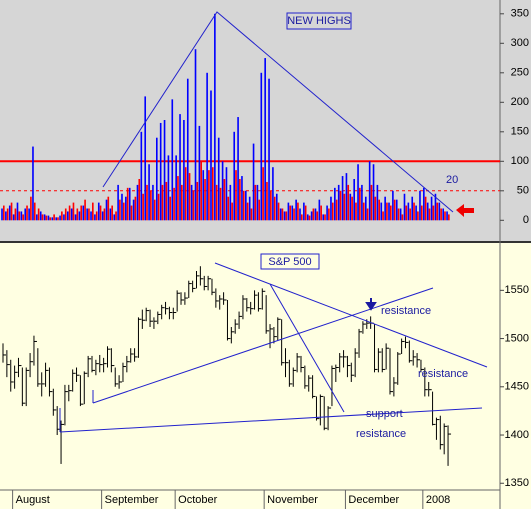  What do you see at coordinates (197, 500) in the screenshot?
I see `x-tick-label: October` at bounding box center [197, 500].